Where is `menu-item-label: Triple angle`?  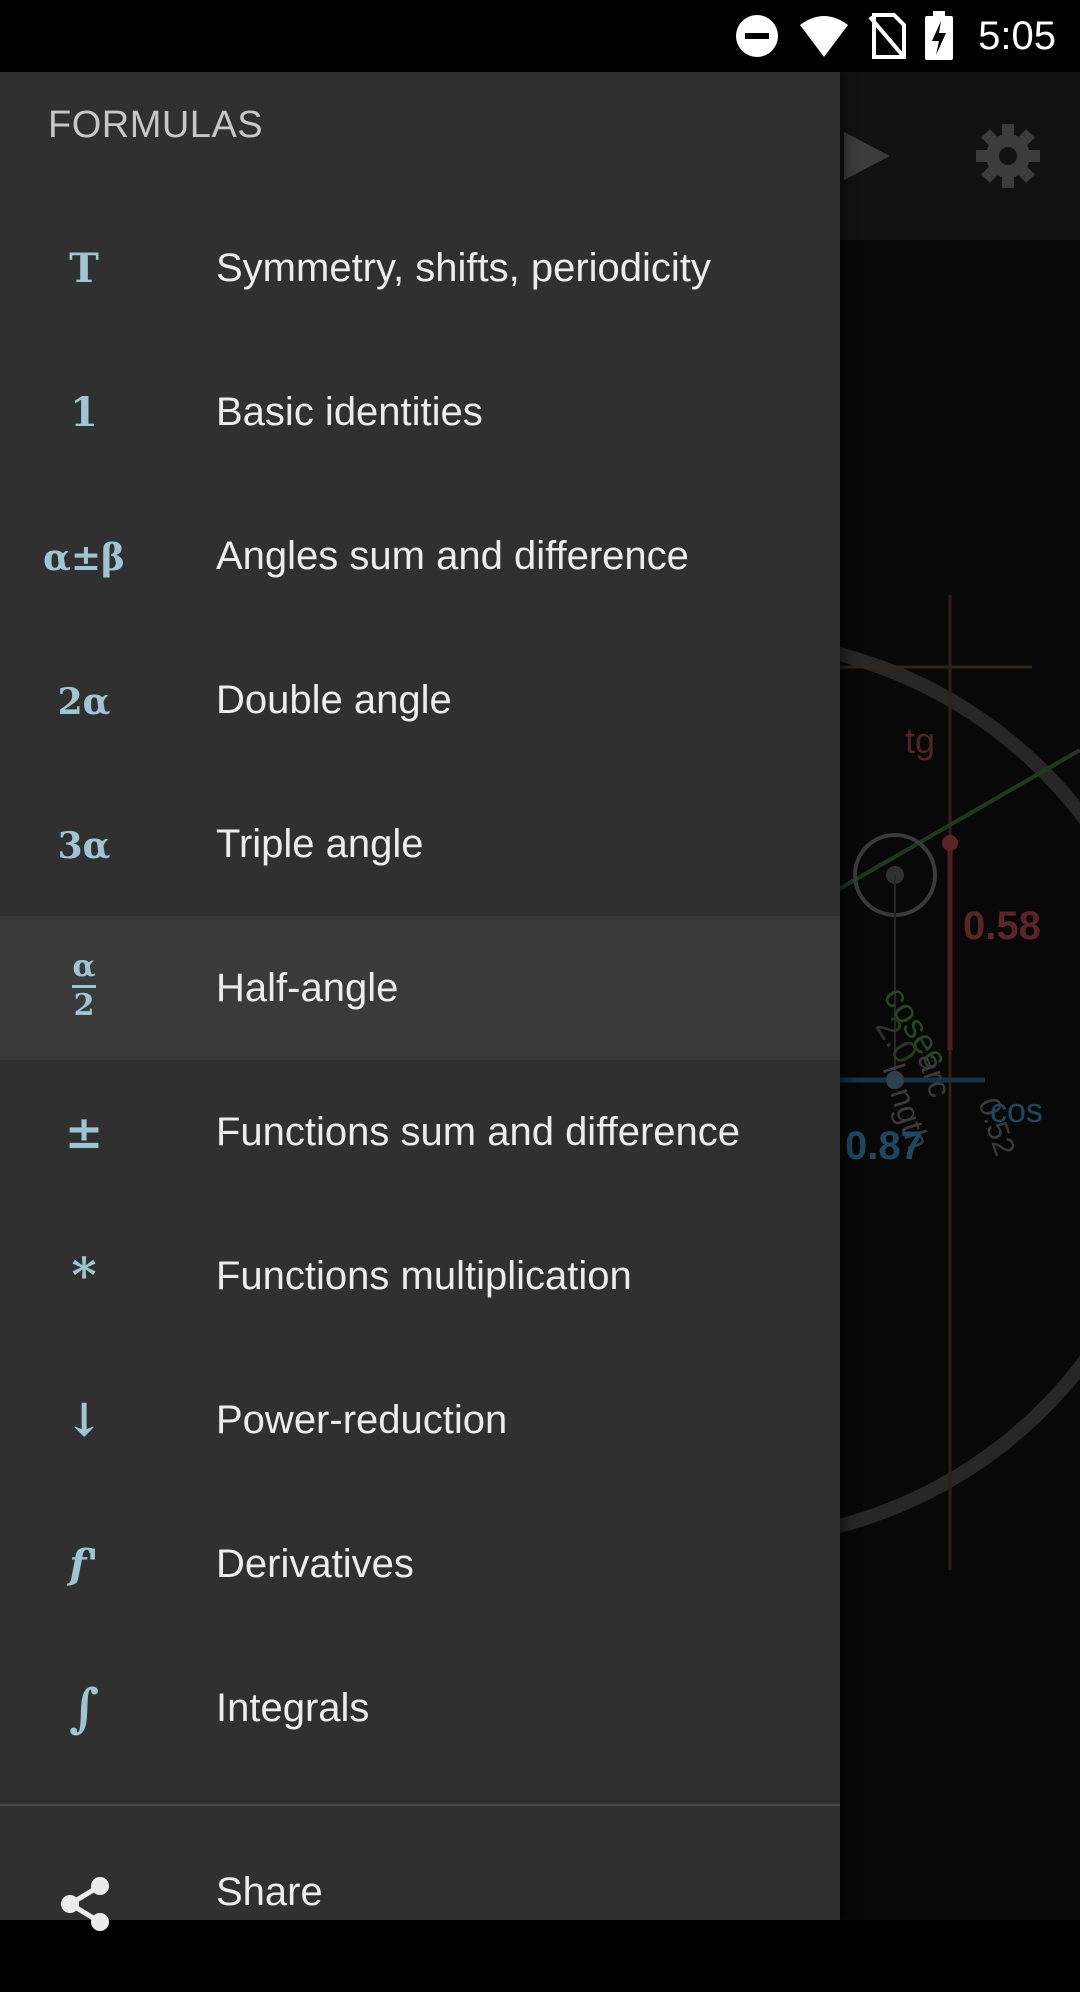 menu-item-label: Triple angle is located at coordinates (320, 843).